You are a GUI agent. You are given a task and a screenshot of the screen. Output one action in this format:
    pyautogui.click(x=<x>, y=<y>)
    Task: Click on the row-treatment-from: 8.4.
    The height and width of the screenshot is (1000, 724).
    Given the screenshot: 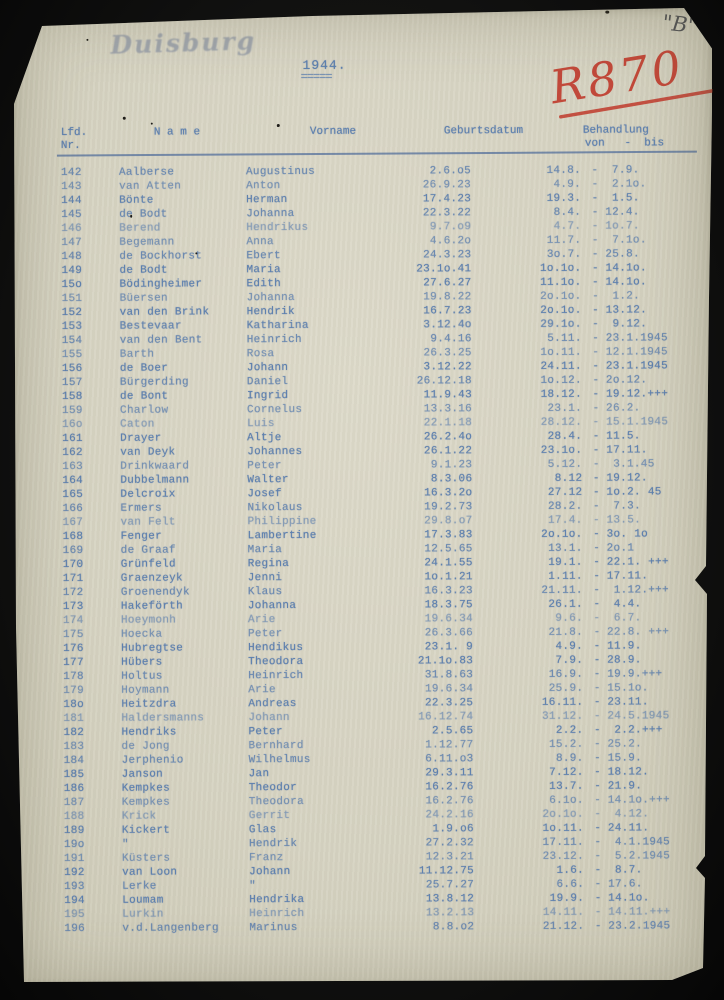 What is the action you would take?
    pyautogui.click(x=567, y=212)
    